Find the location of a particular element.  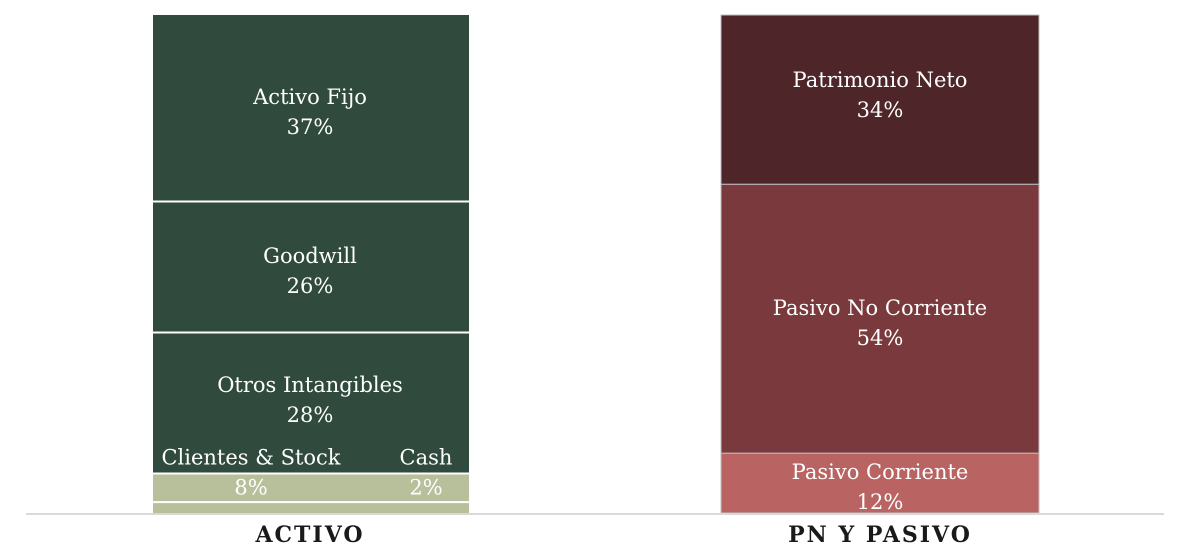

segment-label-pasivo-corriente: Pasivo Corriente is located at coordinates (880, 472).